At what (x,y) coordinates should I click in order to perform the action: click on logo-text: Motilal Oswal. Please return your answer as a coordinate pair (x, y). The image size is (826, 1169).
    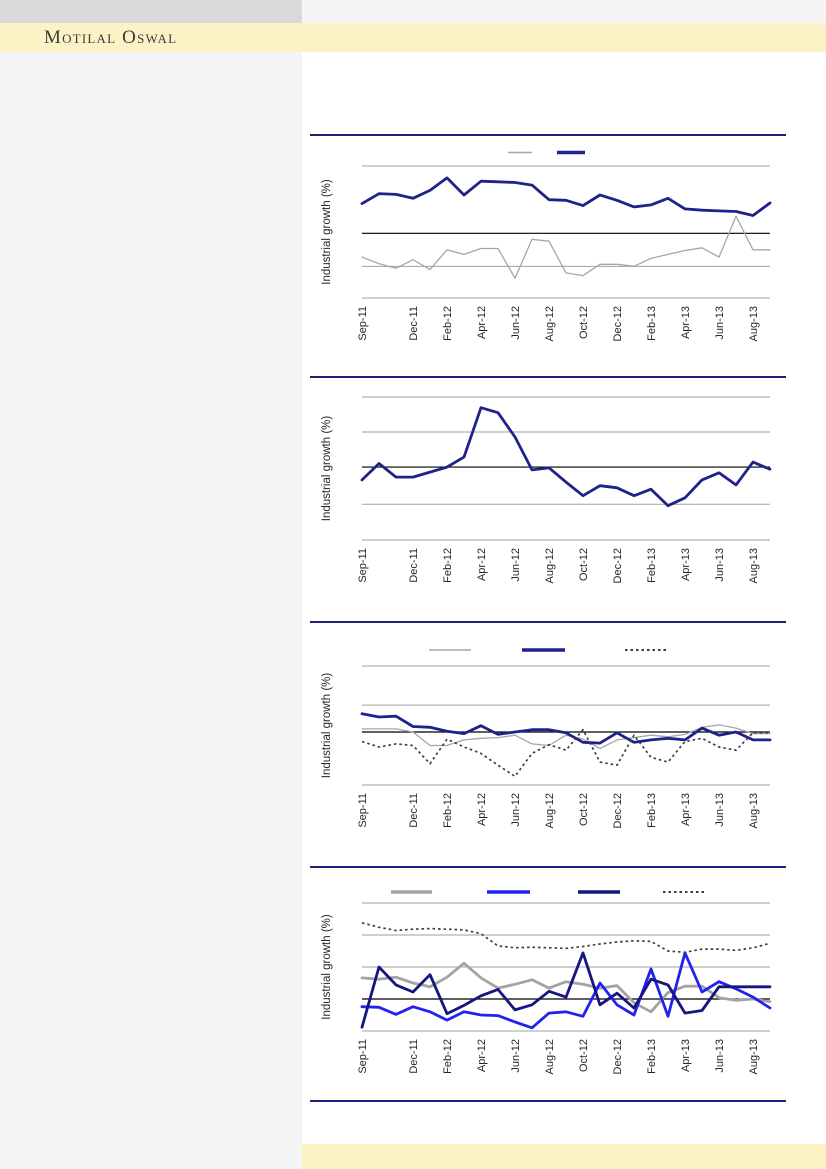
    Looking at the image, I should click on (111, 37).